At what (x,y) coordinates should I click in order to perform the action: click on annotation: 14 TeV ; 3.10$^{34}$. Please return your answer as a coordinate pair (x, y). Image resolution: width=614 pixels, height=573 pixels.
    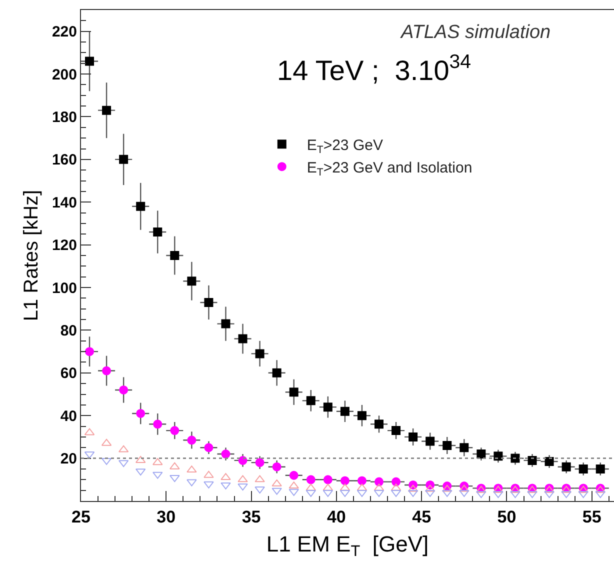
    Looking at the image, I should click on (374, 68).